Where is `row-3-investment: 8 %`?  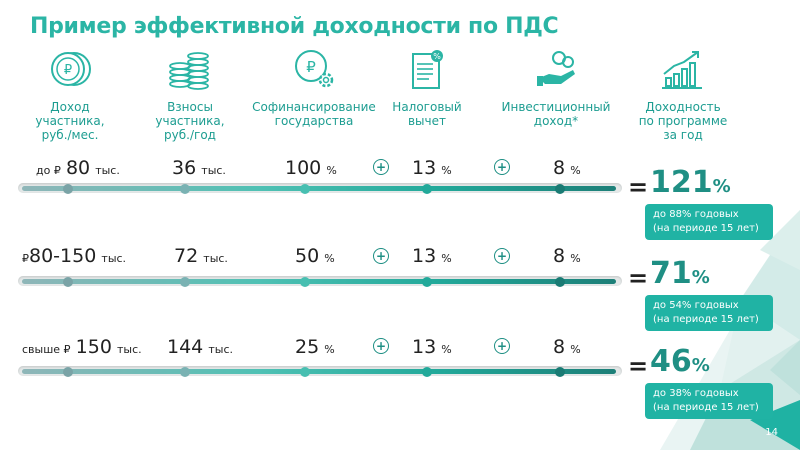 row-3-investment: 8 % is located at coordinates (567, 347).